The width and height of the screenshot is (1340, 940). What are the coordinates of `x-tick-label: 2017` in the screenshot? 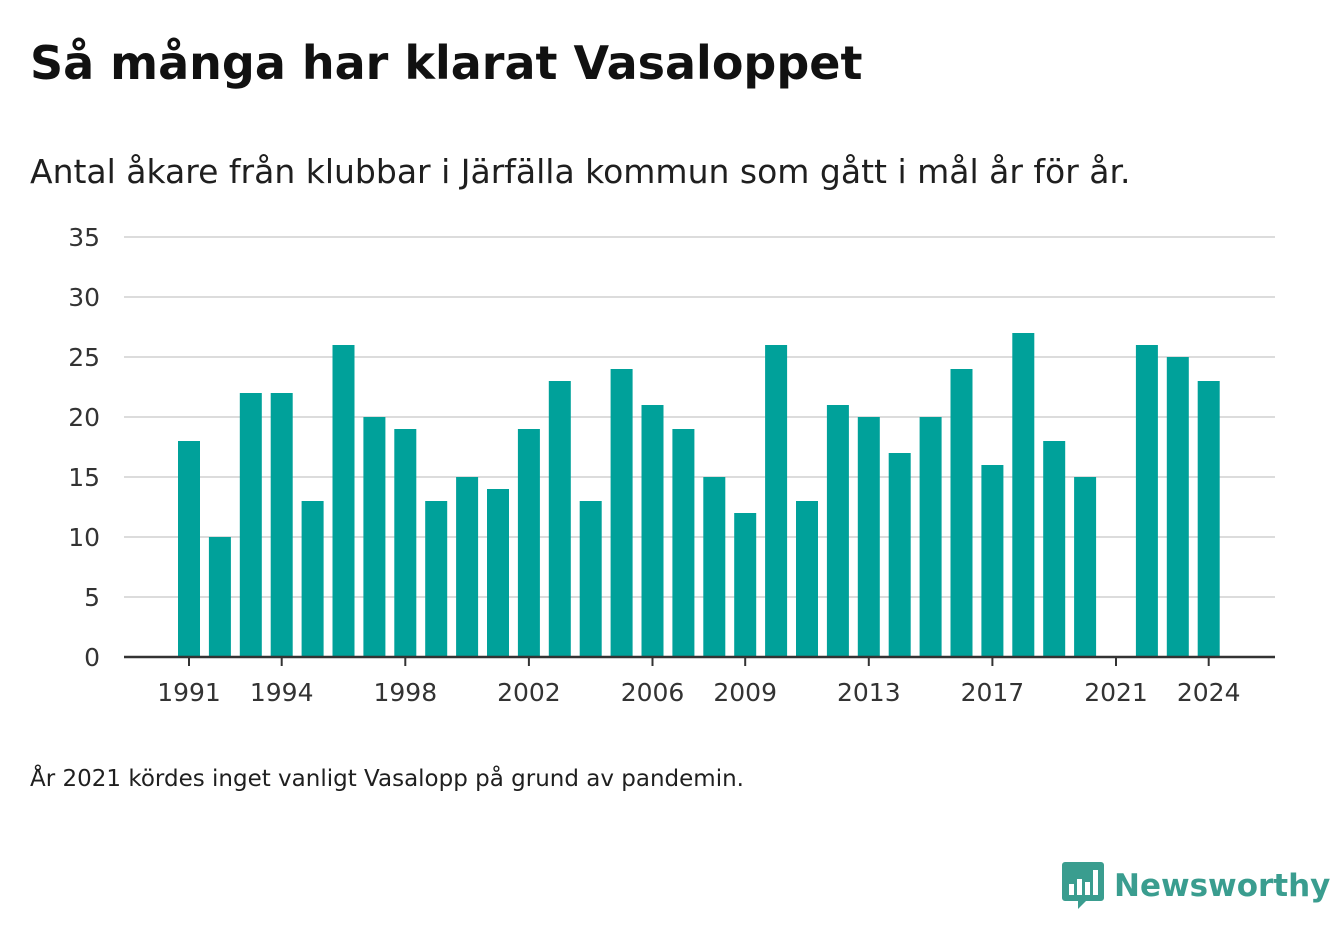 It's located at (993, 692).